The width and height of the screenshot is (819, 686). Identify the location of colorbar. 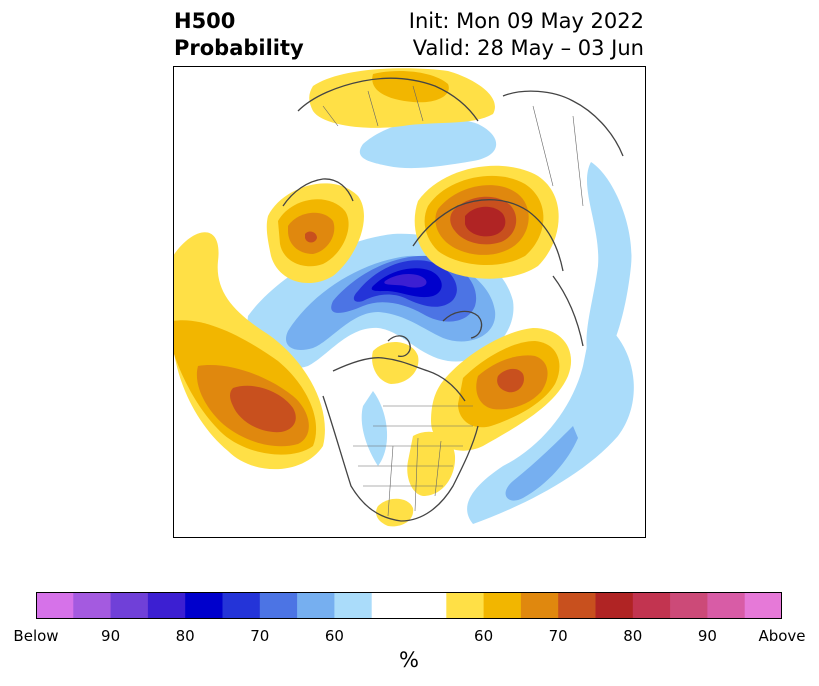
(409, 605).